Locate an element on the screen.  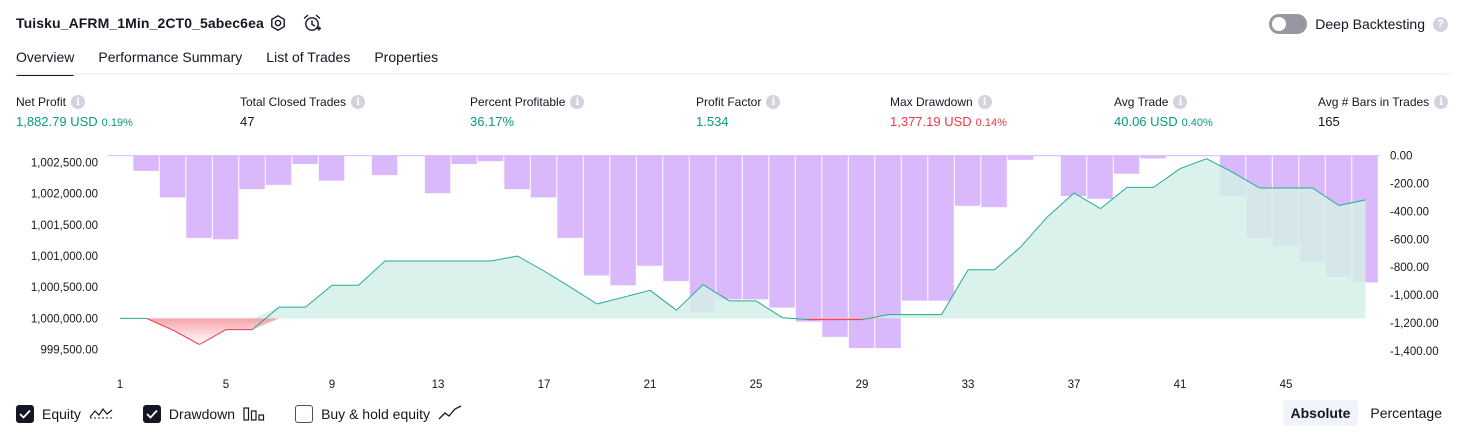
help-icon: ? is located at coordinates (1440, 24).